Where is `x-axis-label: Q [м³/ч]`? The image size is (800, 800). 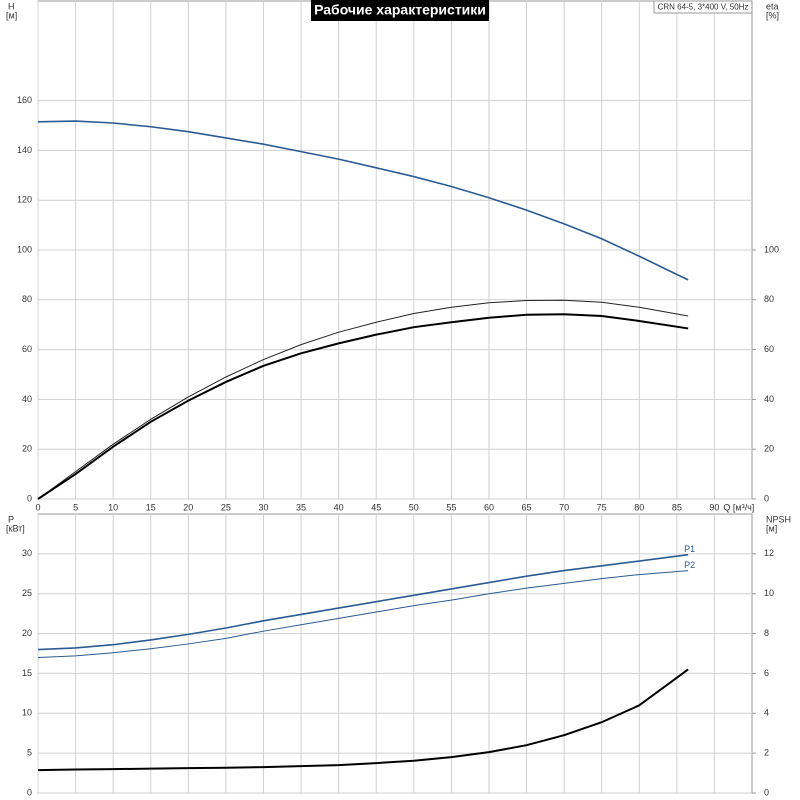
x-axis-label: Q [м³/ч] is located at coordinates (738, 507).